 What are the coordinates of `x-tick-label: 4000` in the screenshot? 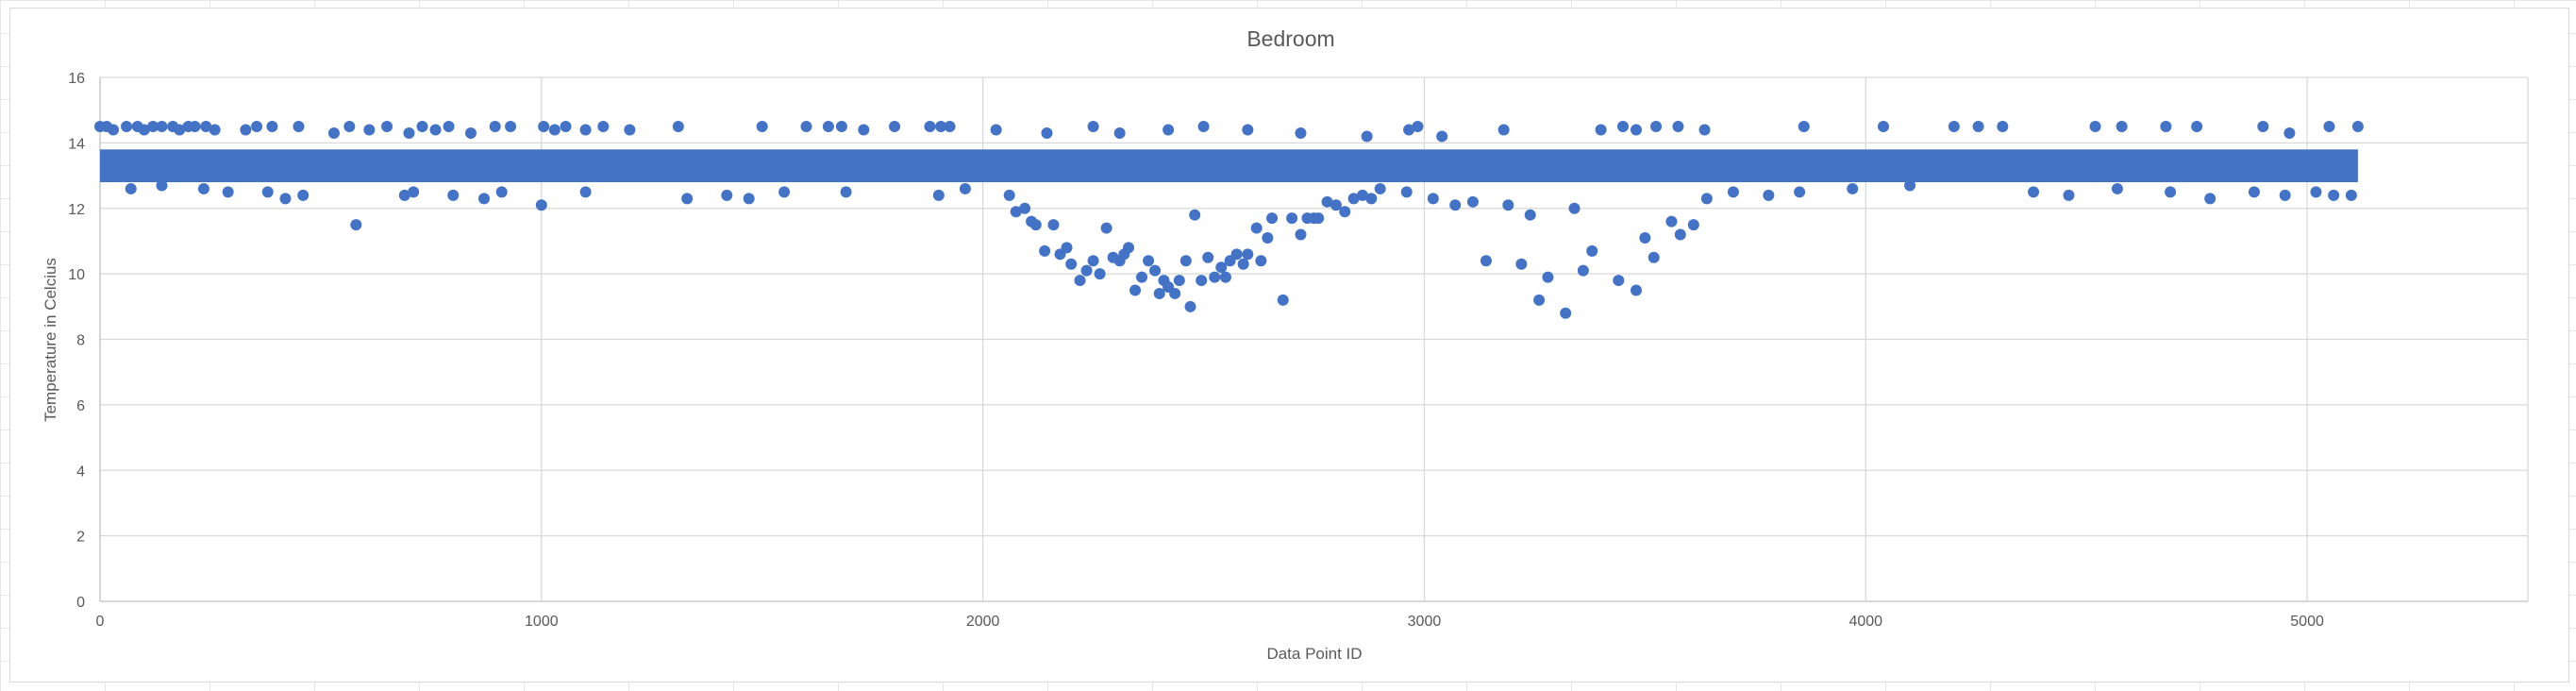 It's located at (1865, 622).